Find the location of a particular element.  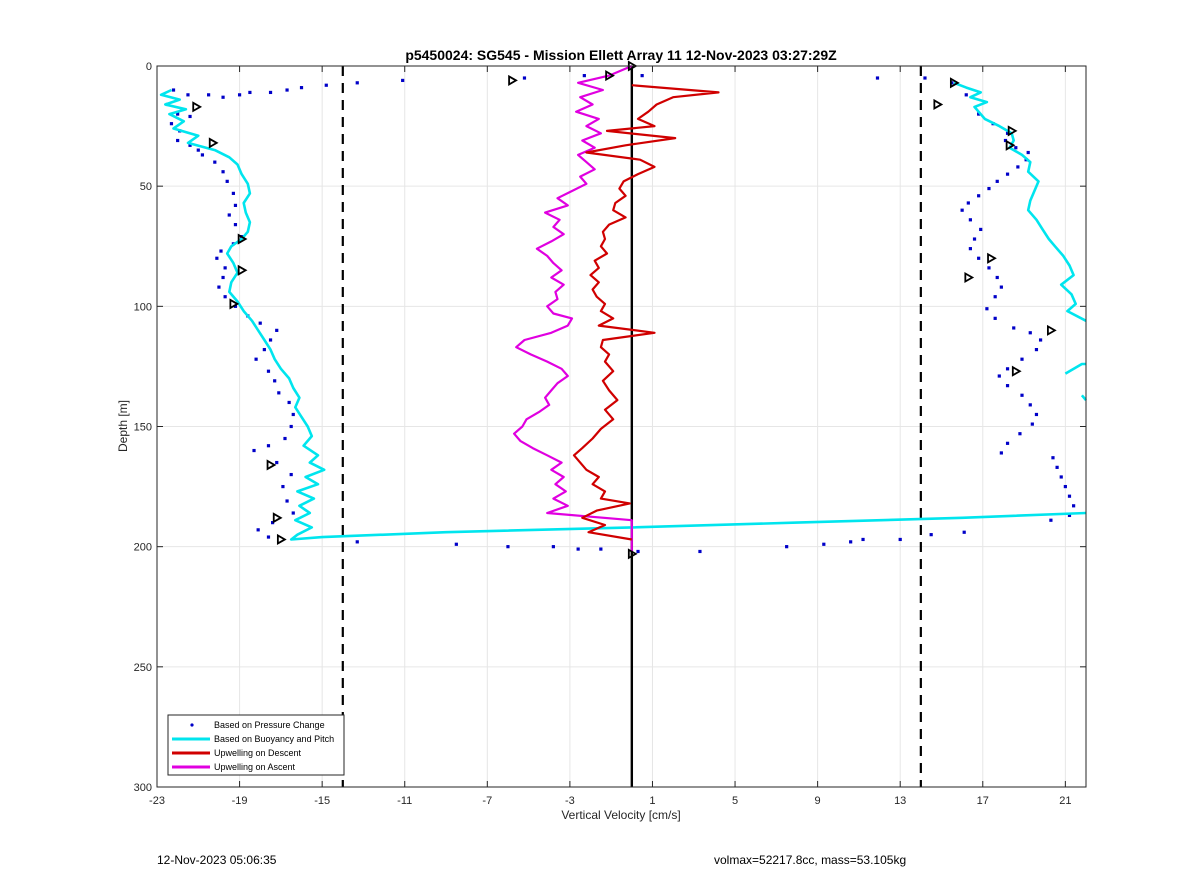

legend-item-buoyancy: Based on Buoyancy and Pitch is located at coordinates (253, 739).